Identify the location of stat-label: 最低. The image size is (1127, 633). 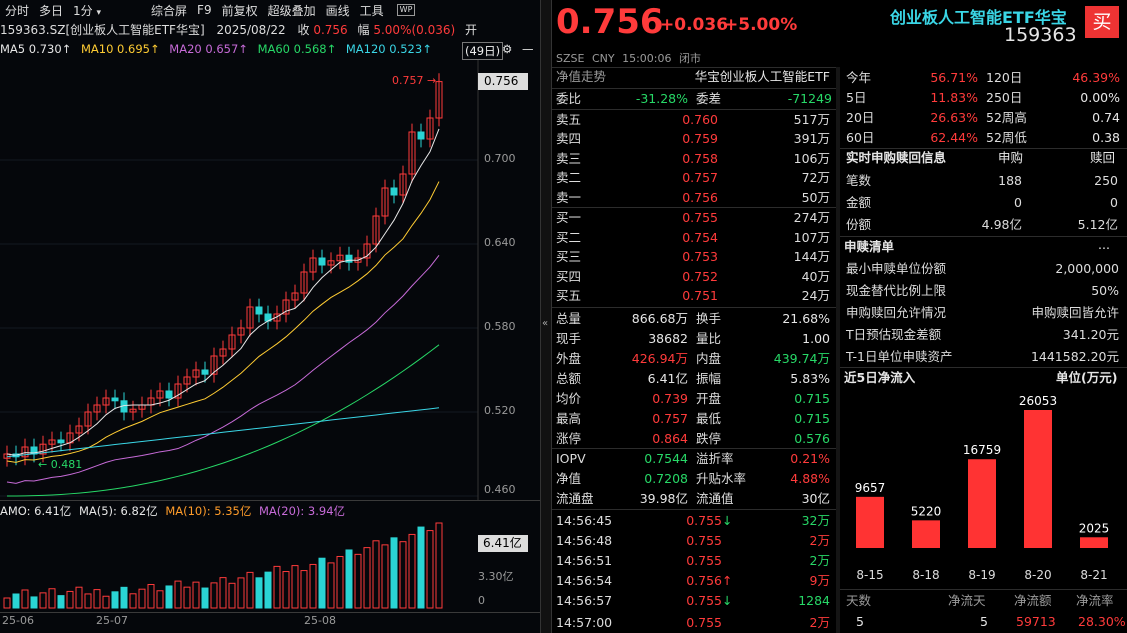
(709, 418).